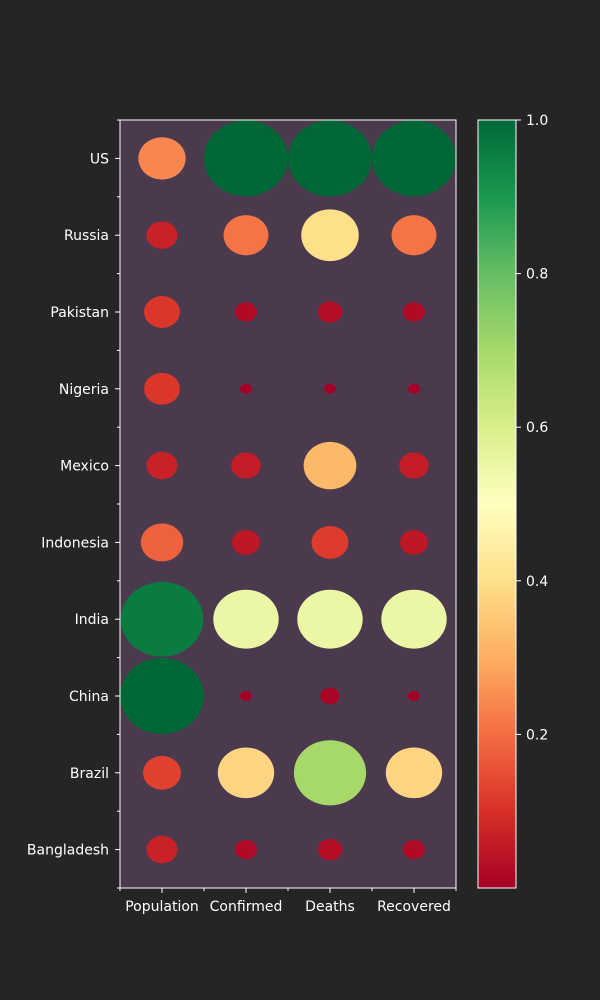 Image resolution: width=600 pixels, height=1000 pixels. I want to click on colorbar, so click(497, 504).